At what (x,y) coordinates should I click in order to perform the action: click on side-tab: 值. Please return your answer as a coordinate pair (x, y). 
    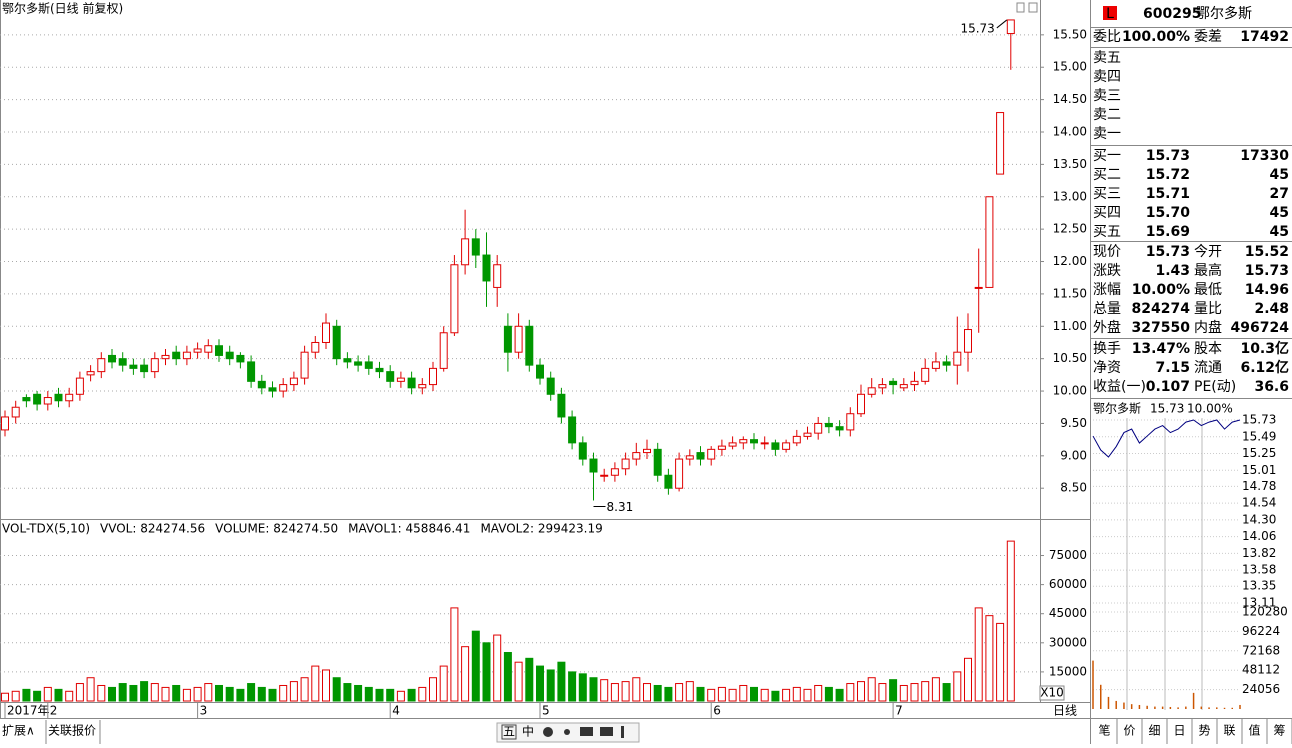
    Looking at the image, I should click on (1254, 730).